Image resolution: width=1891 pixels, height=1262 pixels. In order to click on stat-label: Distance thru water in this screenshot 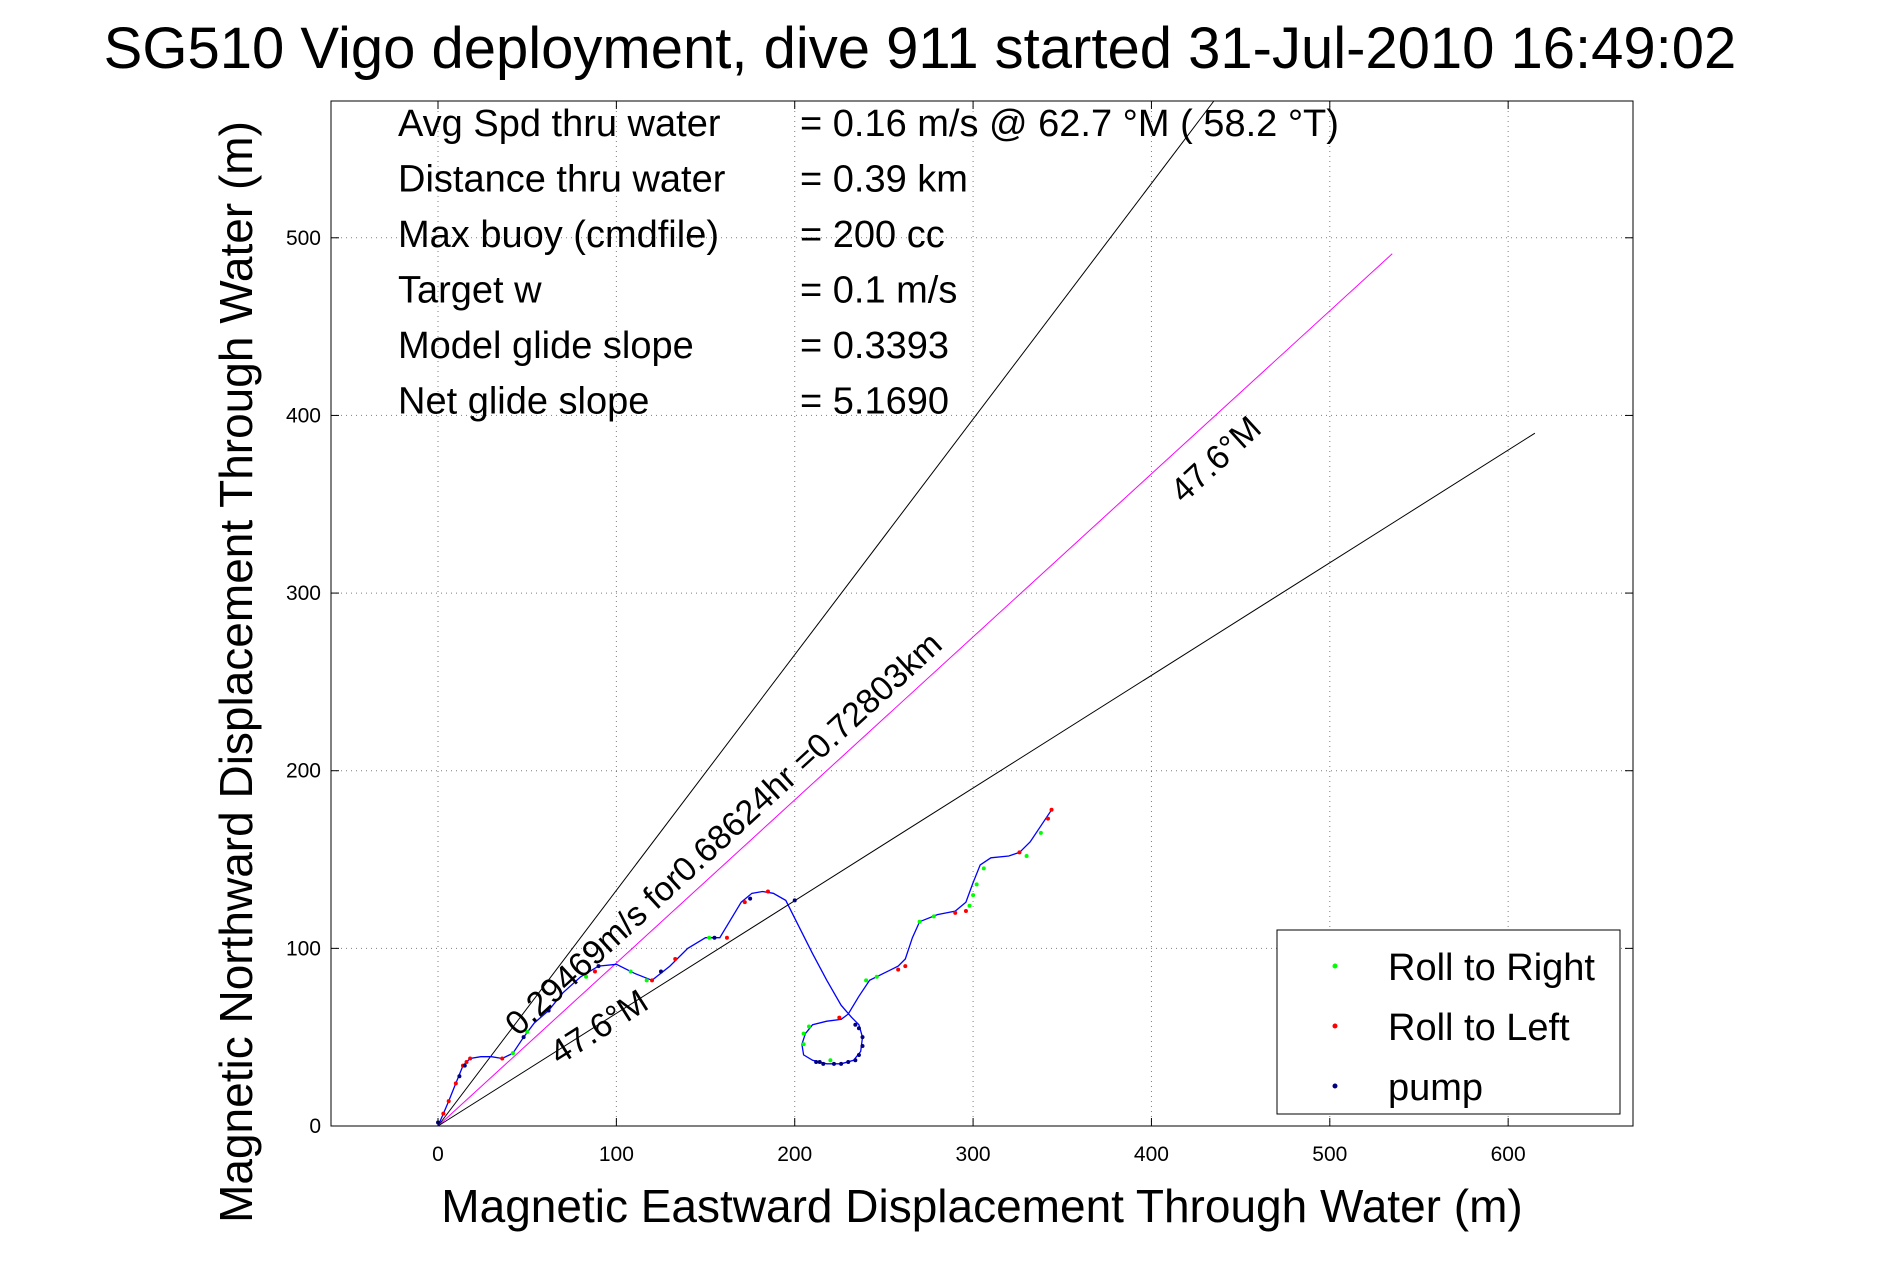, I will do `click(562, 180)`.